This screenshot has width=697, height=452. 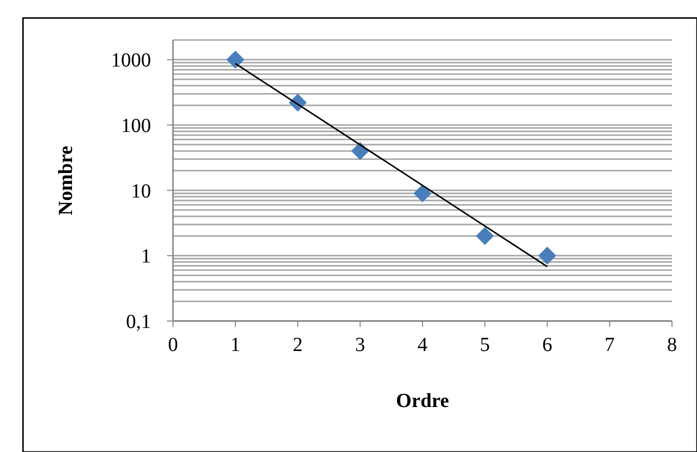 I want to click on y-axis-title: Nombre, so click(x=66, y=181).